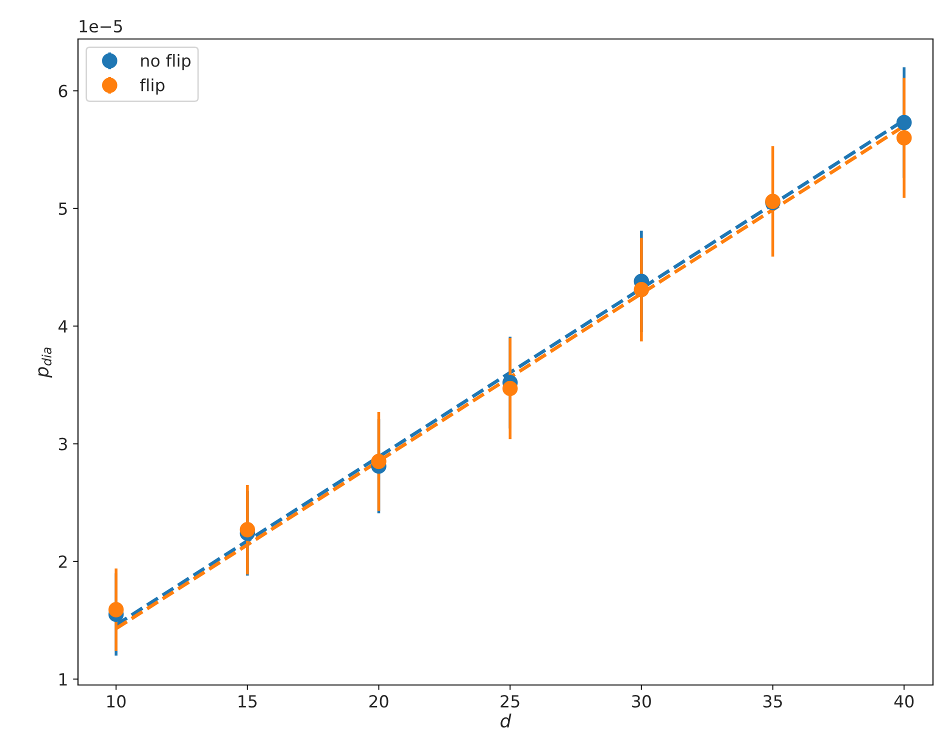  What do you see at coordinates (378, 701) in the screenshot?
I see `x-tick-label: 20` at bounding box center [378, 701].